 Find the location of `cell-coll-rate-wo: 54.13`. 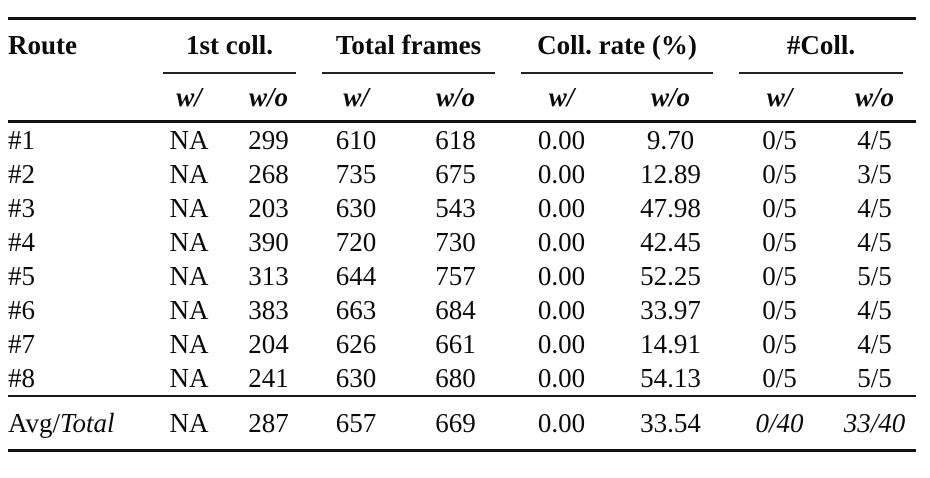

cell-coll-rate-wo: 54.13 is located at coordinates (670, 377).